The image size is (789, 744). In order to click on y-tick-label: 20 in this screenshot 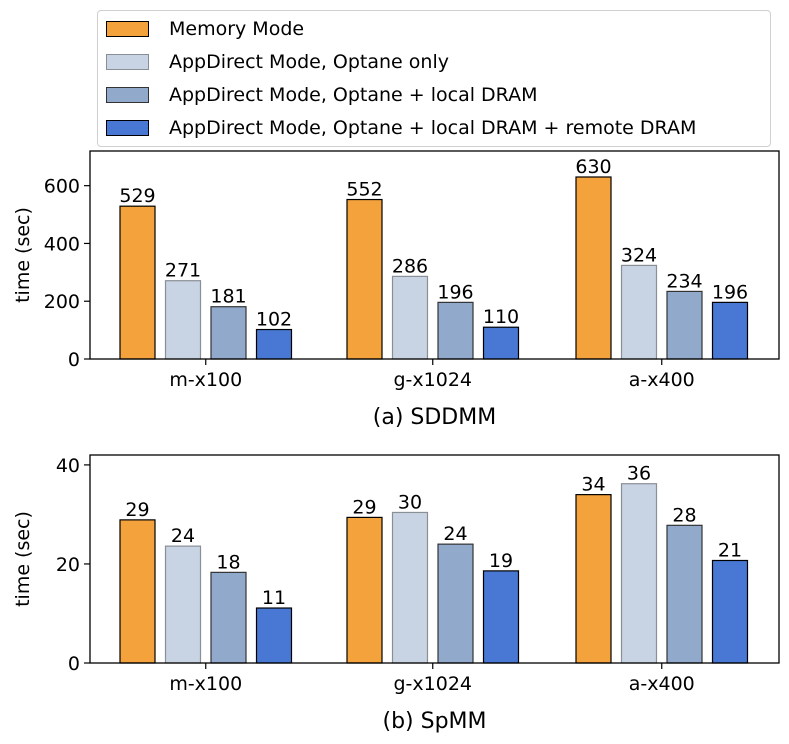, I will do `click(68, 565)`.